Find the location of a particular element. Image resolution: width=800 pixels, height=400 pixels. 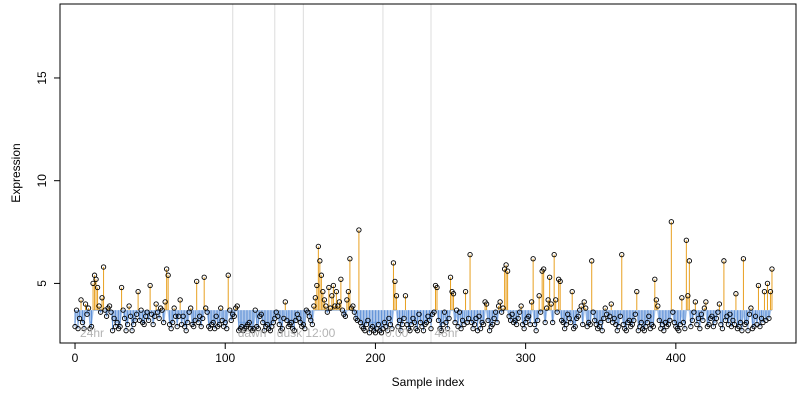

x-tick-label: 100 is located at coordinates (225, 358).